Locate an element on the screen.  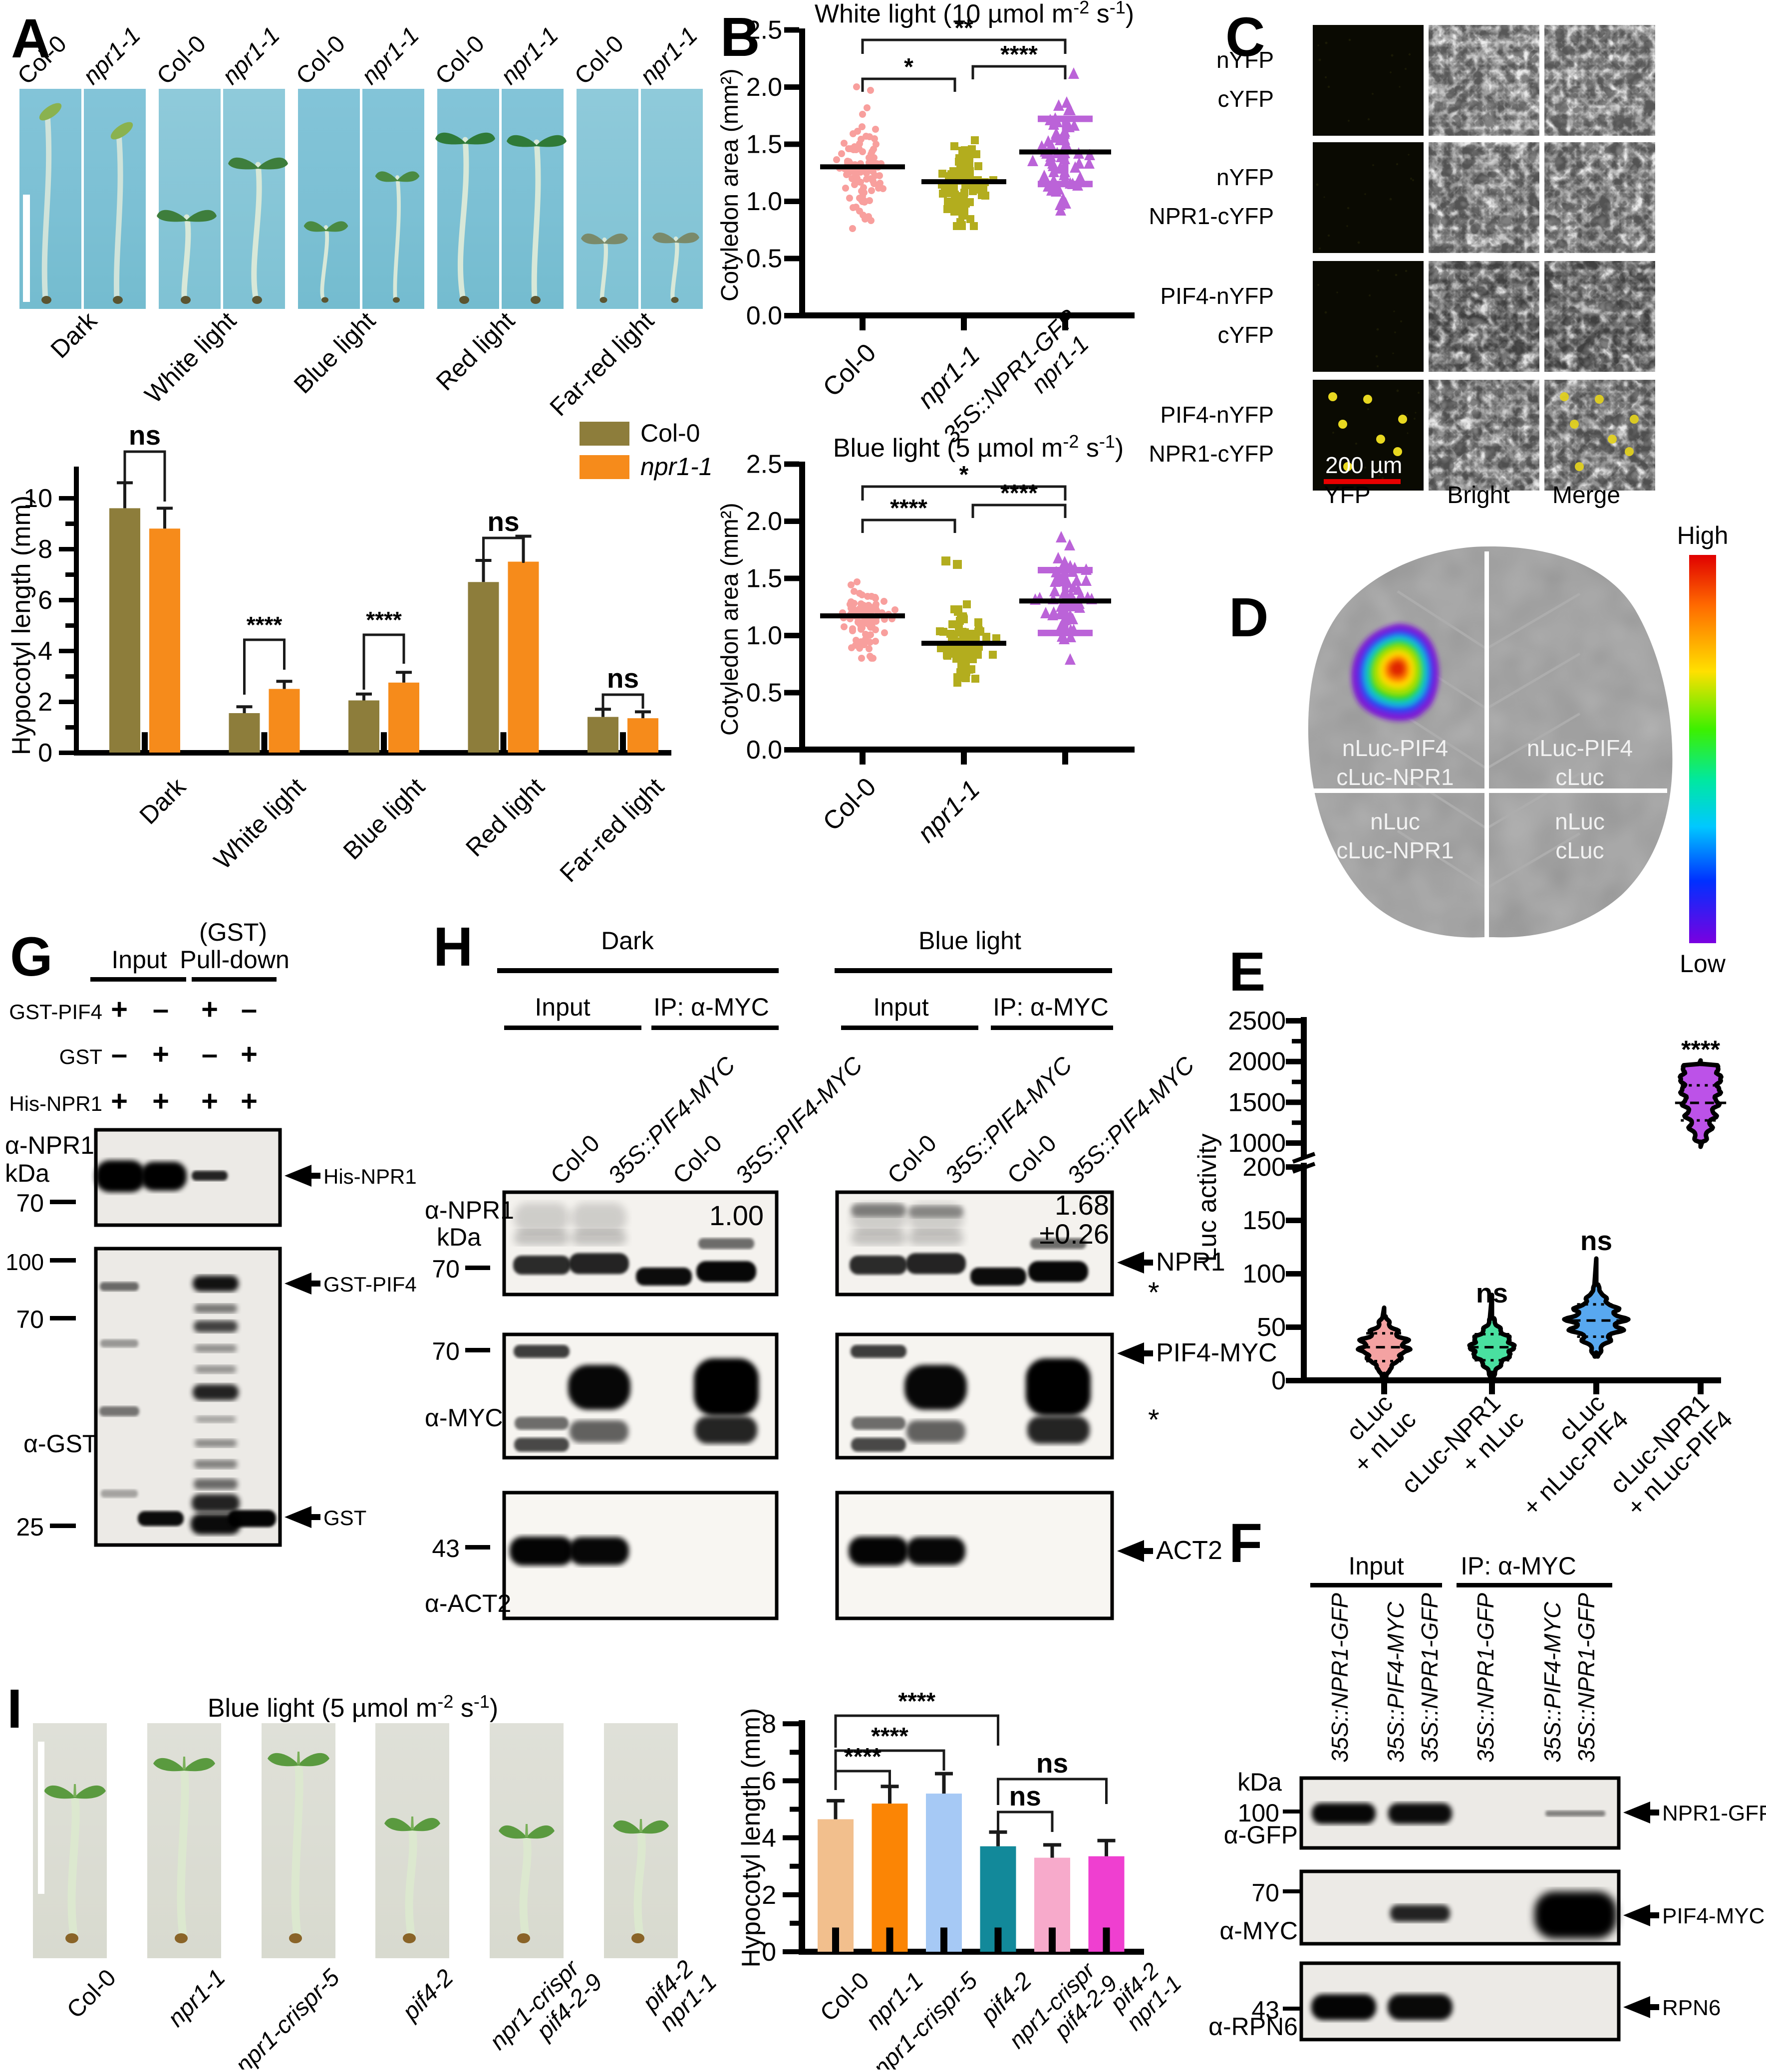
svg-text: Bright is located at coordinates (1478, 496).